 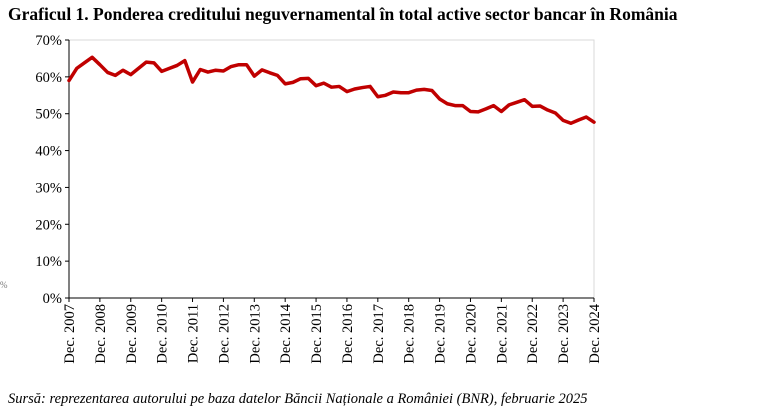 What do you see at coordinates (410, 334) in the screenshot?
I see `x-tick-label: Dec. 2018` at bounding box center [410, 334].